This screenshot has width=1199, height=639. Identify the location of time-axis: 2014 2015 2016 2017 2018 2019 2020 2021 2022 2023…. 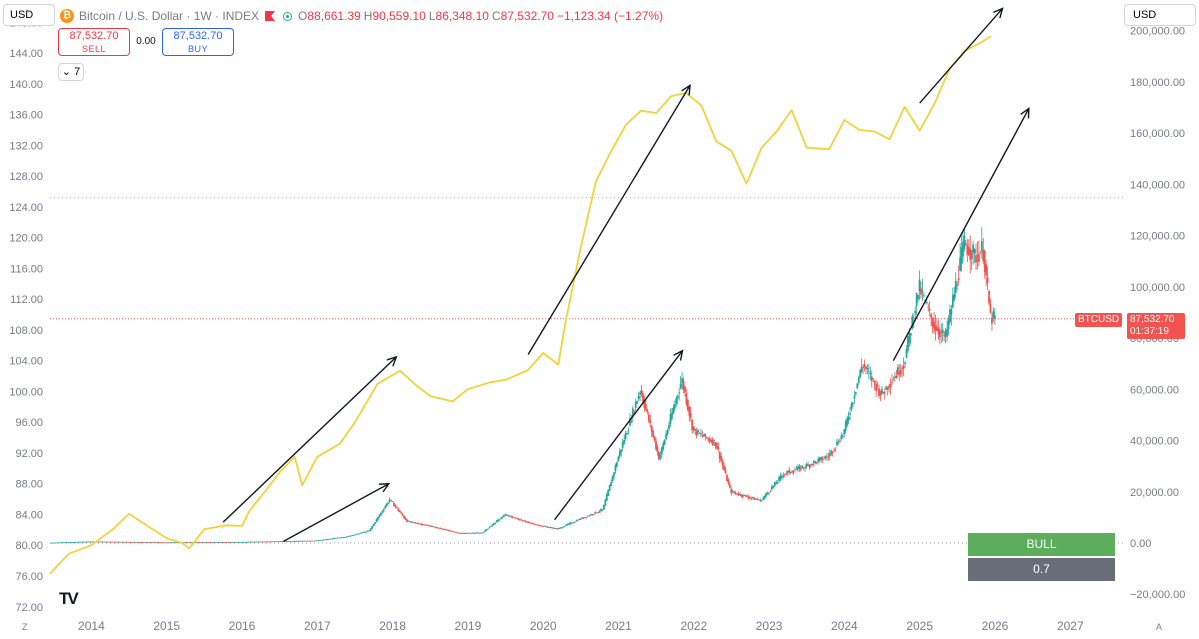
(581, 626).